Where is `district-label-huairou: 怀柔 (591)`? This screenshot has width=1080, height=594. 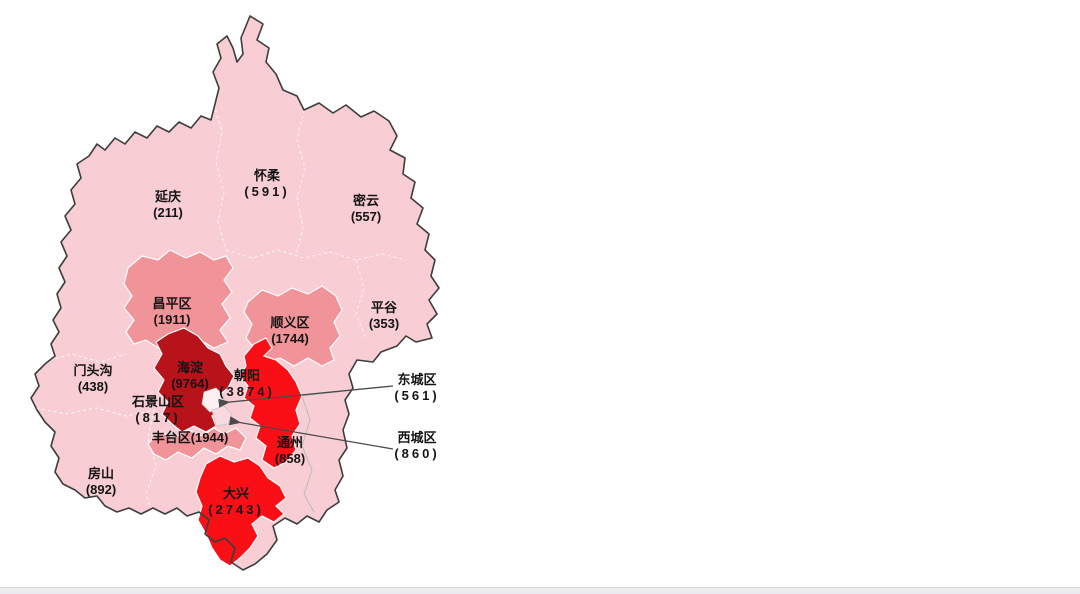
district-label-huairou: 怀柔 (591) is located at coordinates (267, 183).